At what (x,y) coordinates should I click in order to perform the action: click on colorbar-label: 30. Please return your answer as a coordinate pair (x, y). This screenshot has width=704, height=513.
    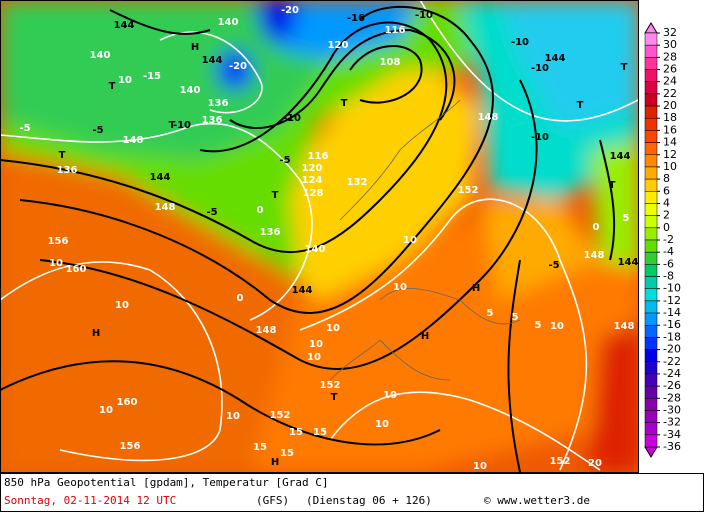
    Looking at the image, I should click on (670, 44).